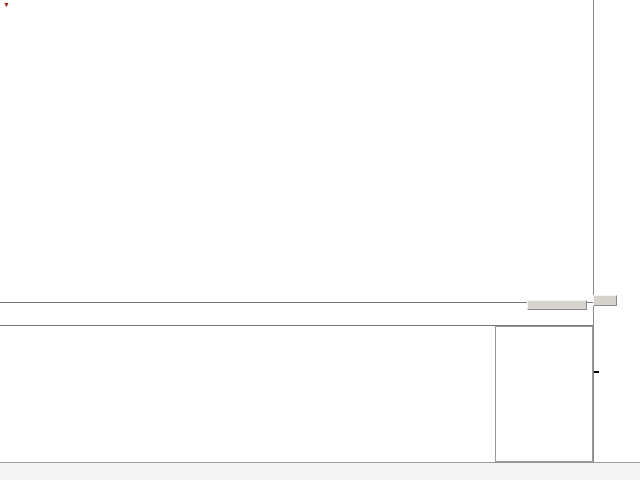  Describe the element at coordinates (616, 240) in the screenshot. I see `price-axis` at that location.